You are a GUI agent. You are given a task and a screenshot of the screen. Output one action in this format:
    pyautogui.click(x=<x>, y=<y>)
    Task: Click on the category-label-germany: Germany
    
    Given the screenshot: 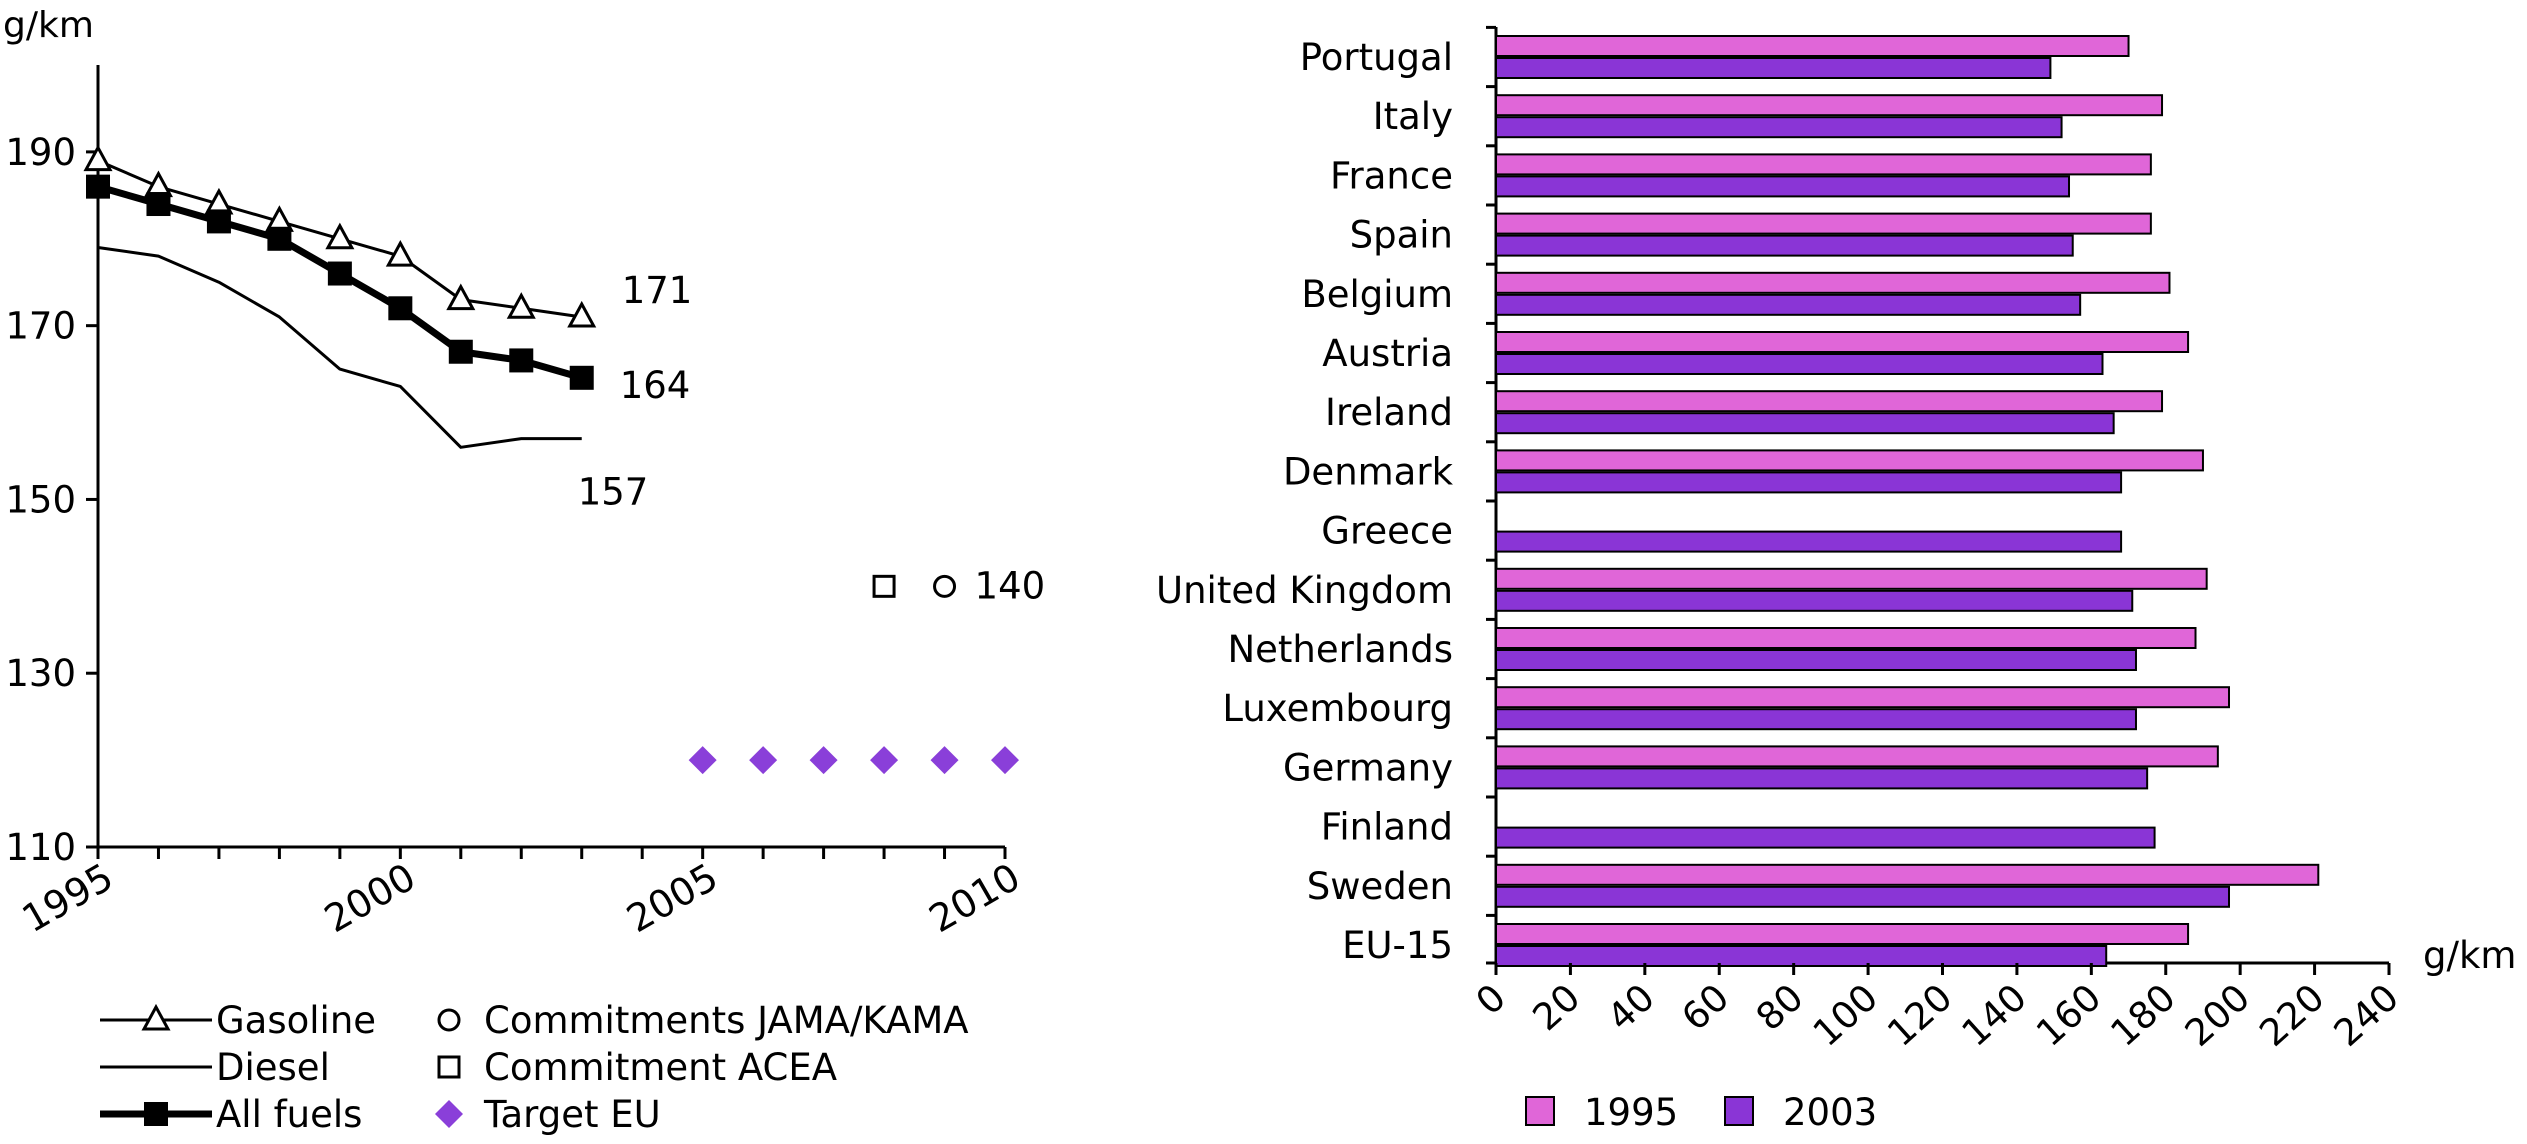 What is the action you would take?
    pyautogui.click(x=1368, y=767)
    